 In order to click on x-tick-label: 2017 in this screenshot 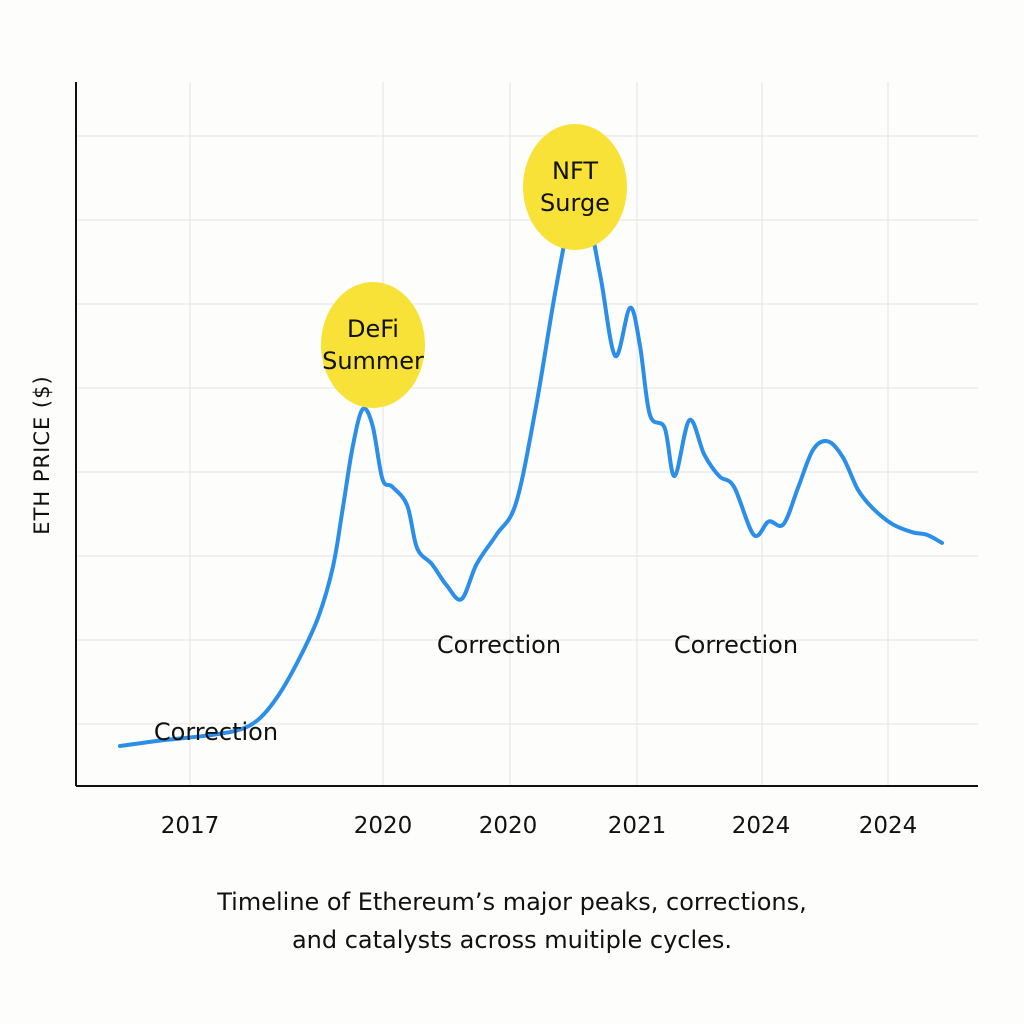, I will do `click(190, 826)`.